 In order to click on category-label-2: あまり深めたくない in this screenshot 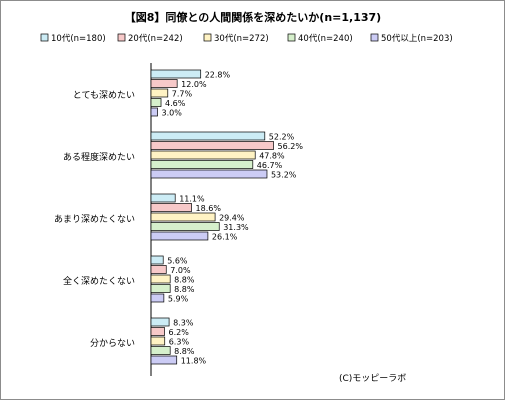, I will do `click(94, 219)`.